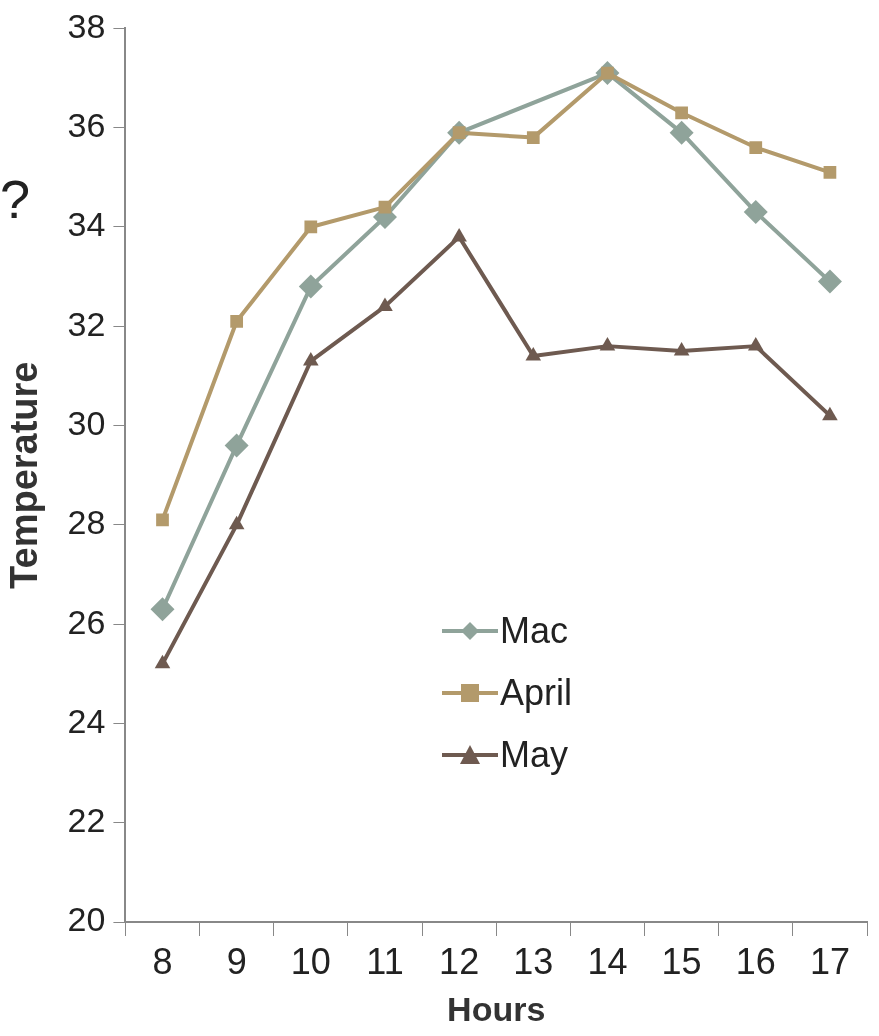 This screenshot has width=879, height=1036. I want to click on x-tick-label: 10, so click(310, 961).